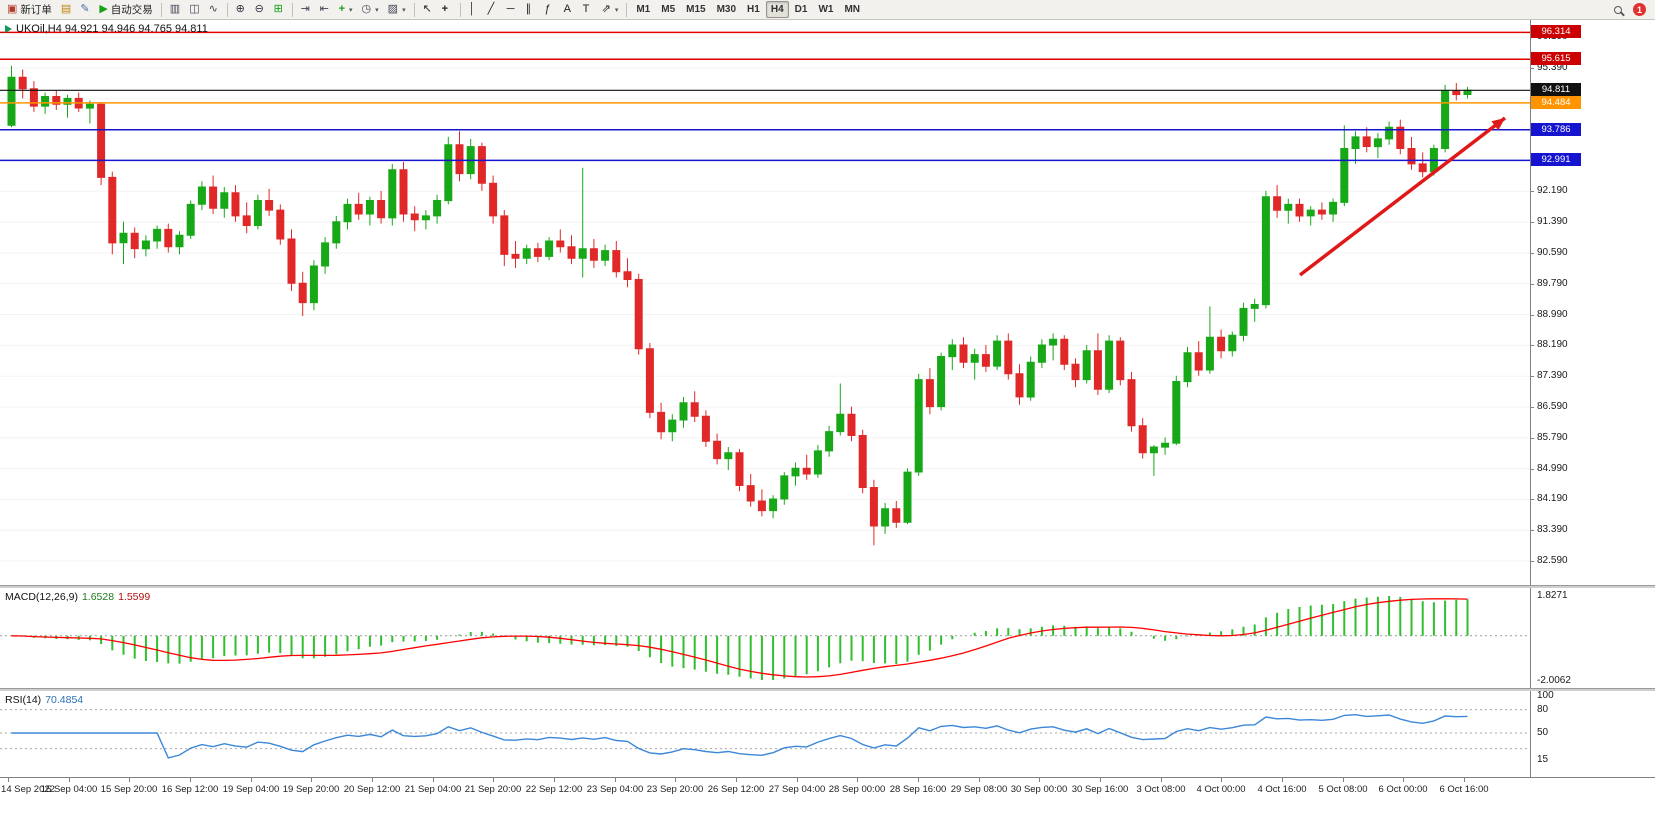 This screenshot has height=822, width=1655. What do you see at coordinates (1592, 638) in the screenshot?
I see `macd-axis: 1.8271 -2.0062` at bounding box center [1592, 638].